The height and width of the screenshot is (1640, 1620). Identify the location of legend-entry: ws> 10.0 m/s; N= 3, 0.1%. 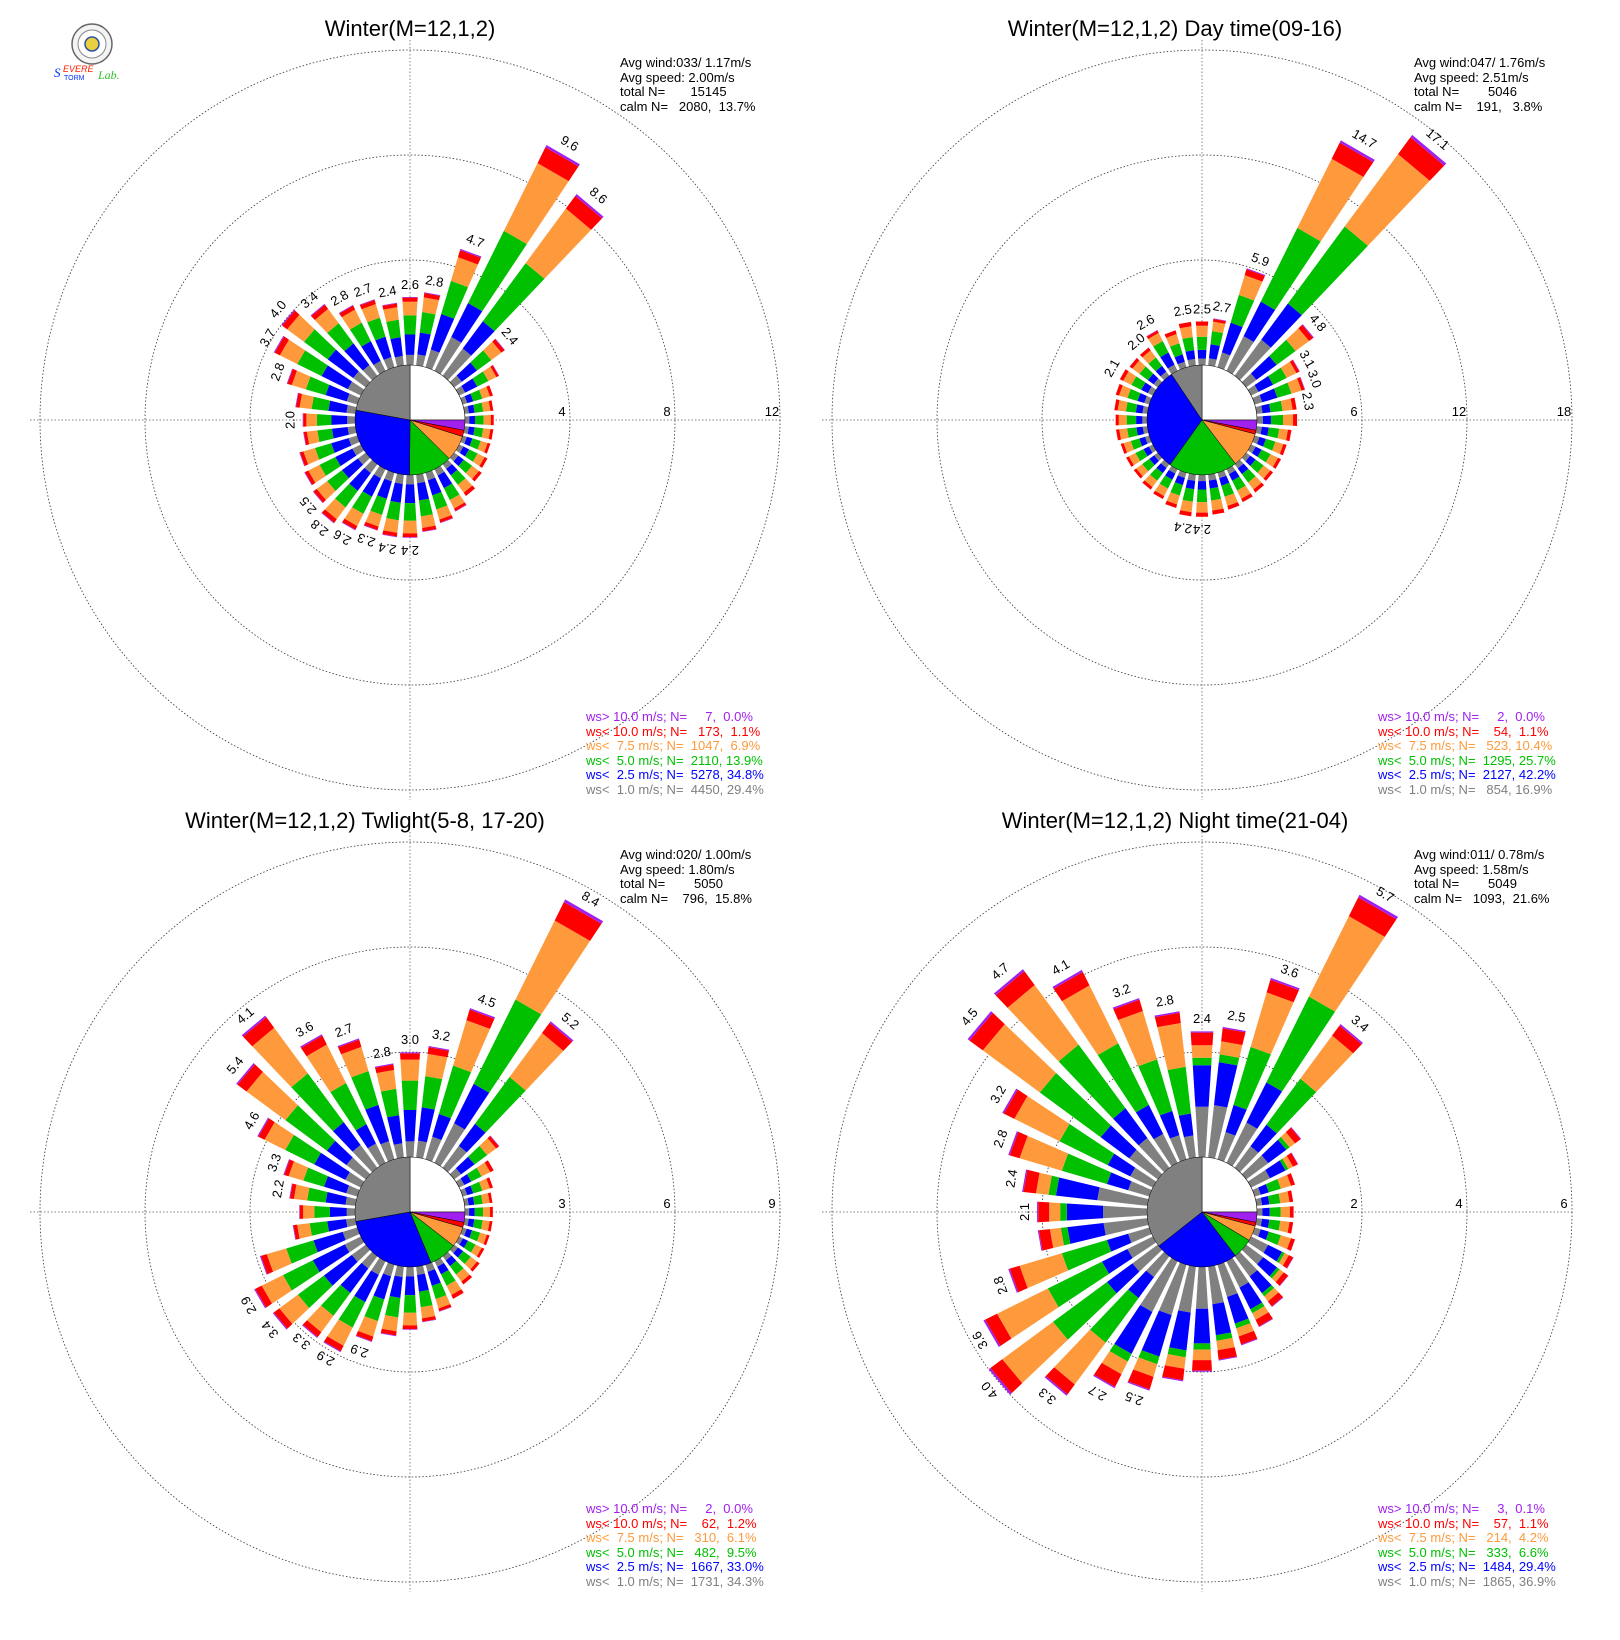
(1461, 1508).